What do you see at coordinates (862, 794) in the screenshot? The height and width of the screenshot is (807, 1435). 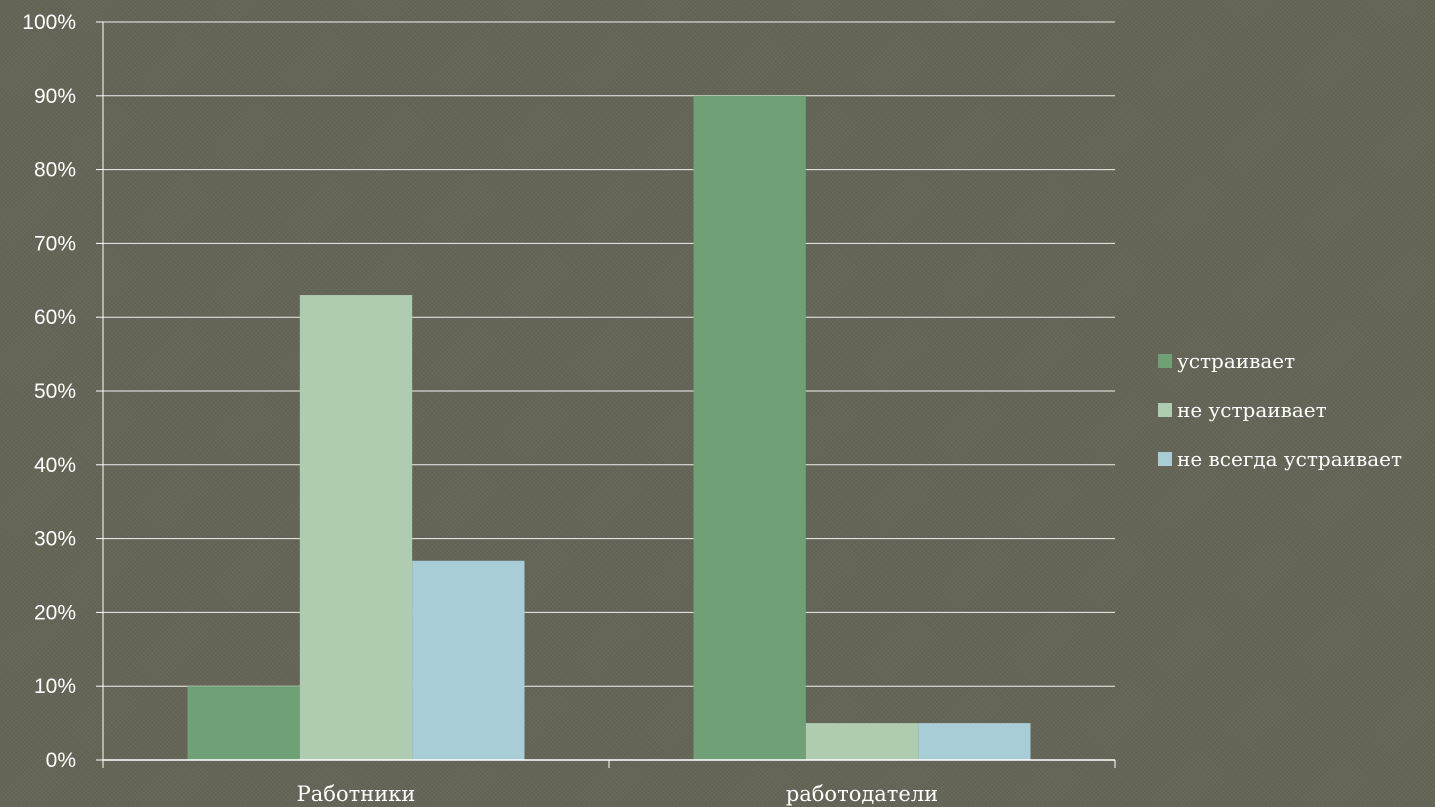 I see `category-label: работодатели` at bounding box center [862, 794].